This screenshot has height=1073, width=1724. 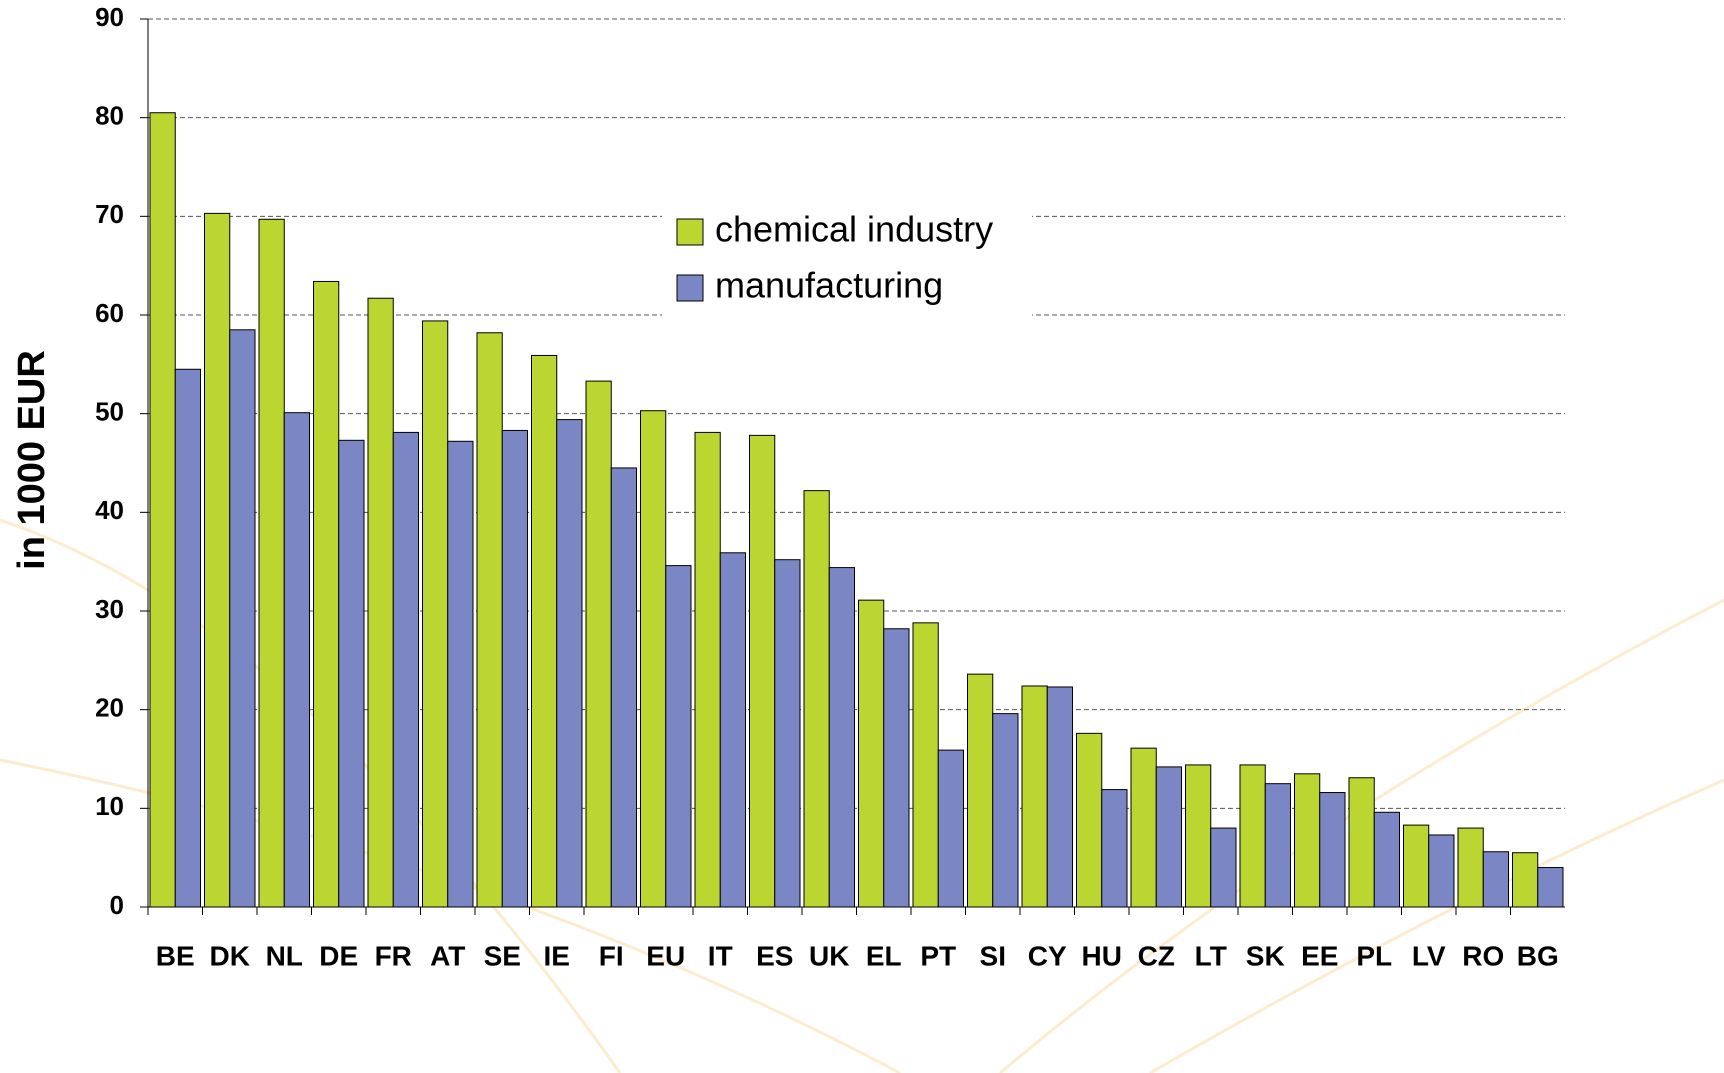 What do you see at coordinates (338, 955) in the screenshot?
I see `x-tick-label: DE` at bounding box center [338, 955].